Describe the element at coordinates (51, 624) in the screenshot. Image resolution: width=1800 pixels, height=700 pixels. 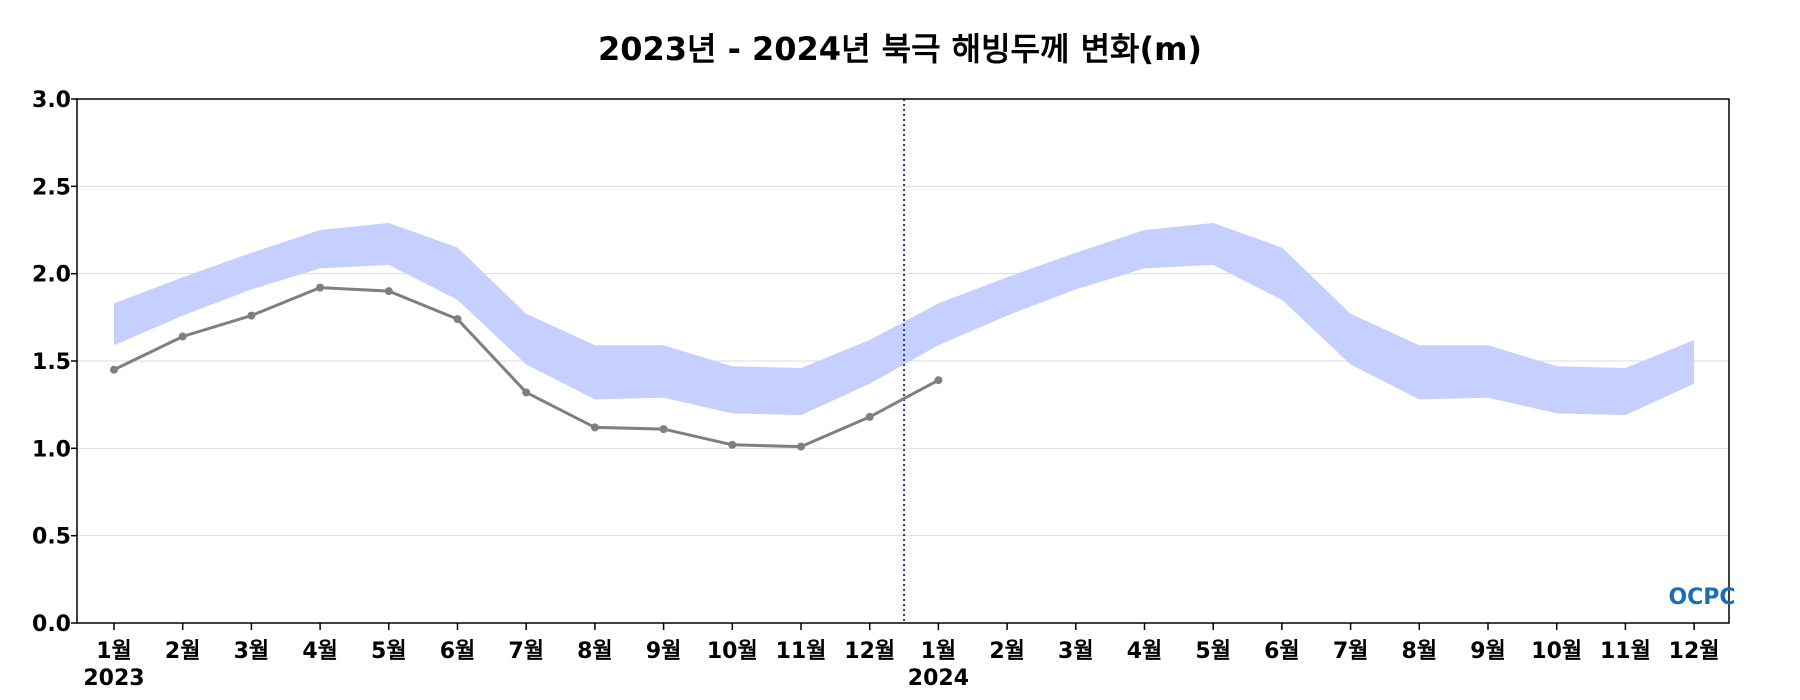
I see `y-tick-label: 0.0` at that location.